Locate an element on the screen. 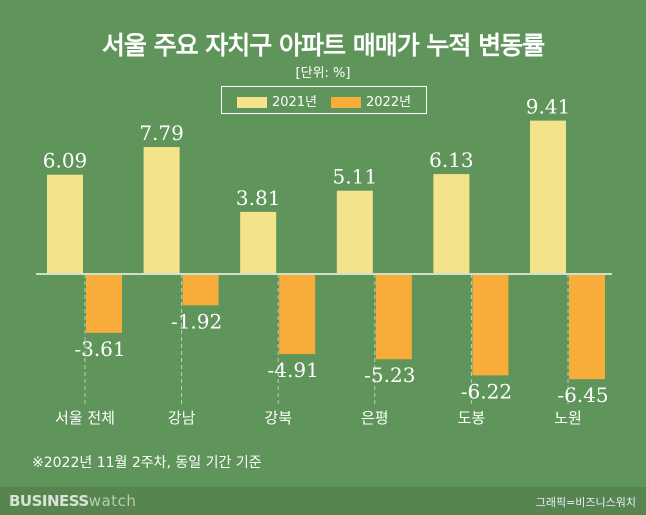 The image size is (646, 515). data-label-2022: -6.22 is located at coordinates (486, 391).